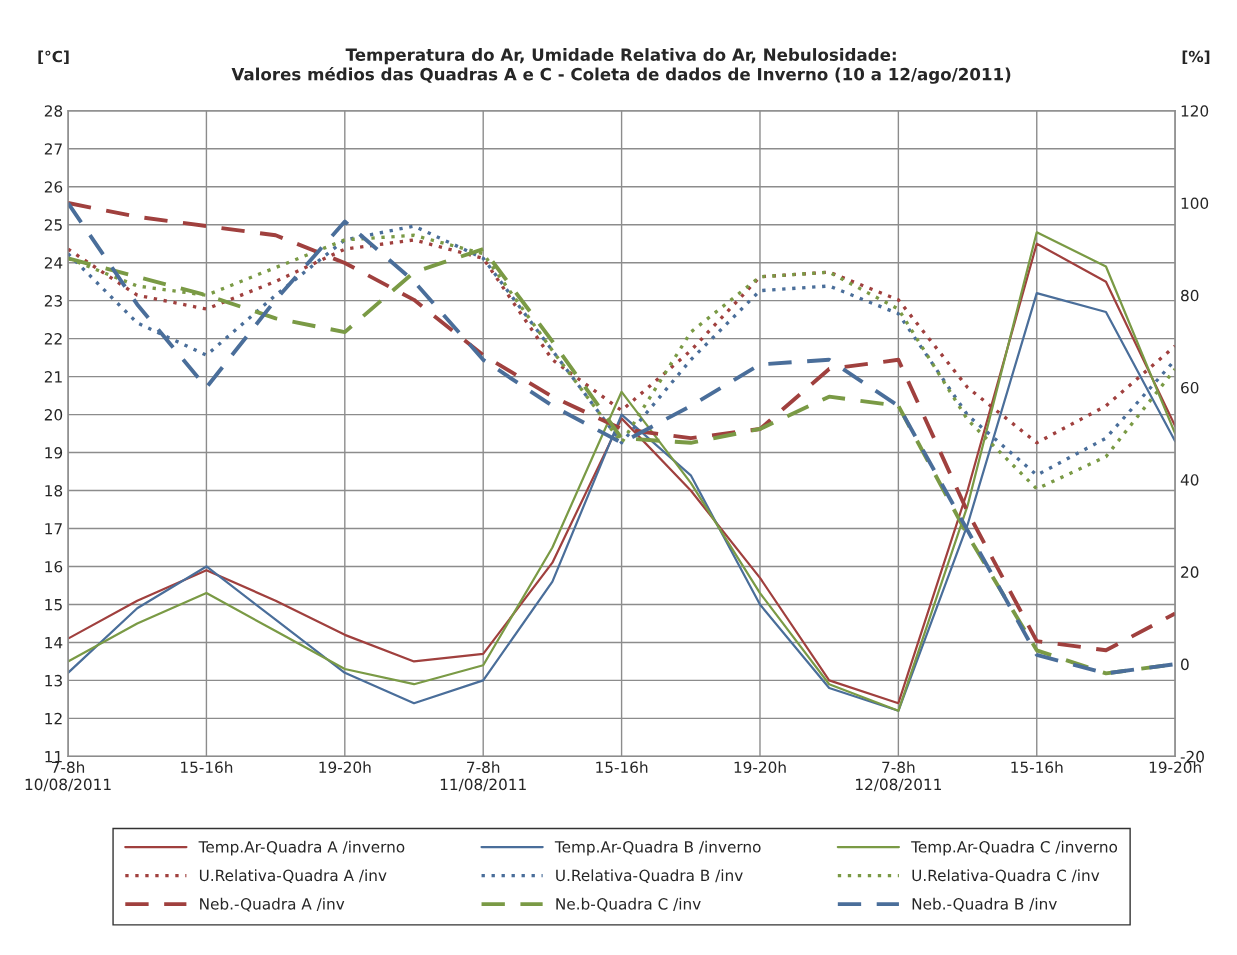 The height and width of the screenshot is (955, 1237). Describe the element at coordinates (984, 904) in the screenshot. I see `legend-label: Neb.-Quadra B /inv` at that location.